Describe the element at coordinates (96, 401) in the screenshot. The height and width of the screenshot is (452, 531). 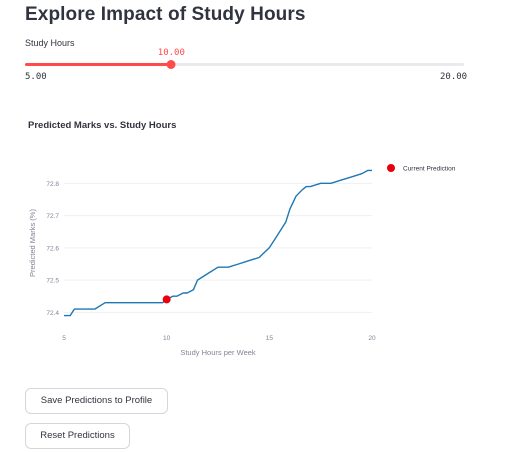
I see `save-predictions-button: Save Predictions to Profile` at that location.